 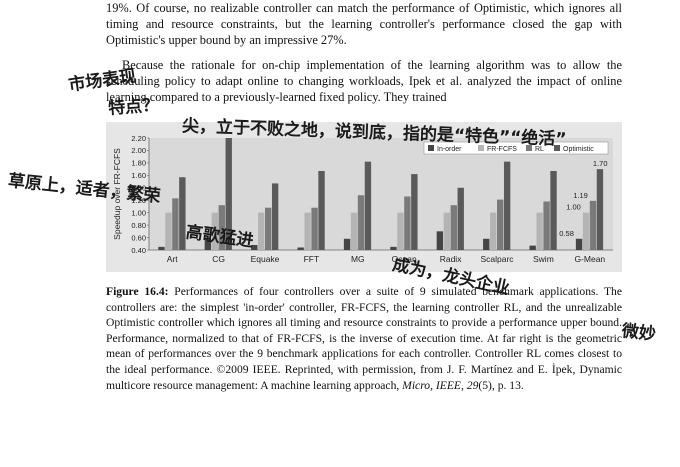 I want to click on data-label: 1.00, so click(x=573, y=207).